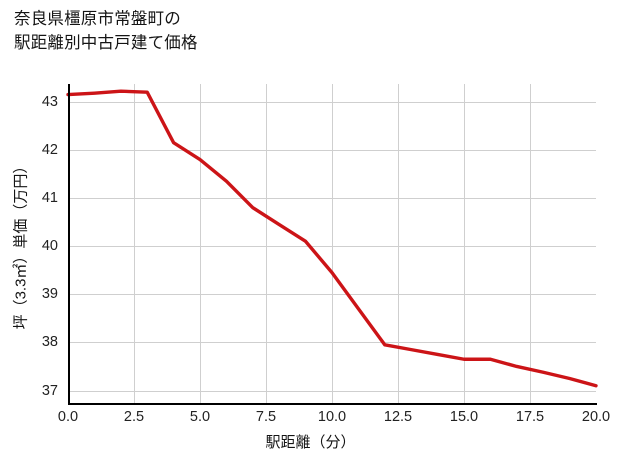  What do you see at coordinates (530, 244) in the screenshot?
I see `gridline-x-17.5` at bounding box center [530, 244].